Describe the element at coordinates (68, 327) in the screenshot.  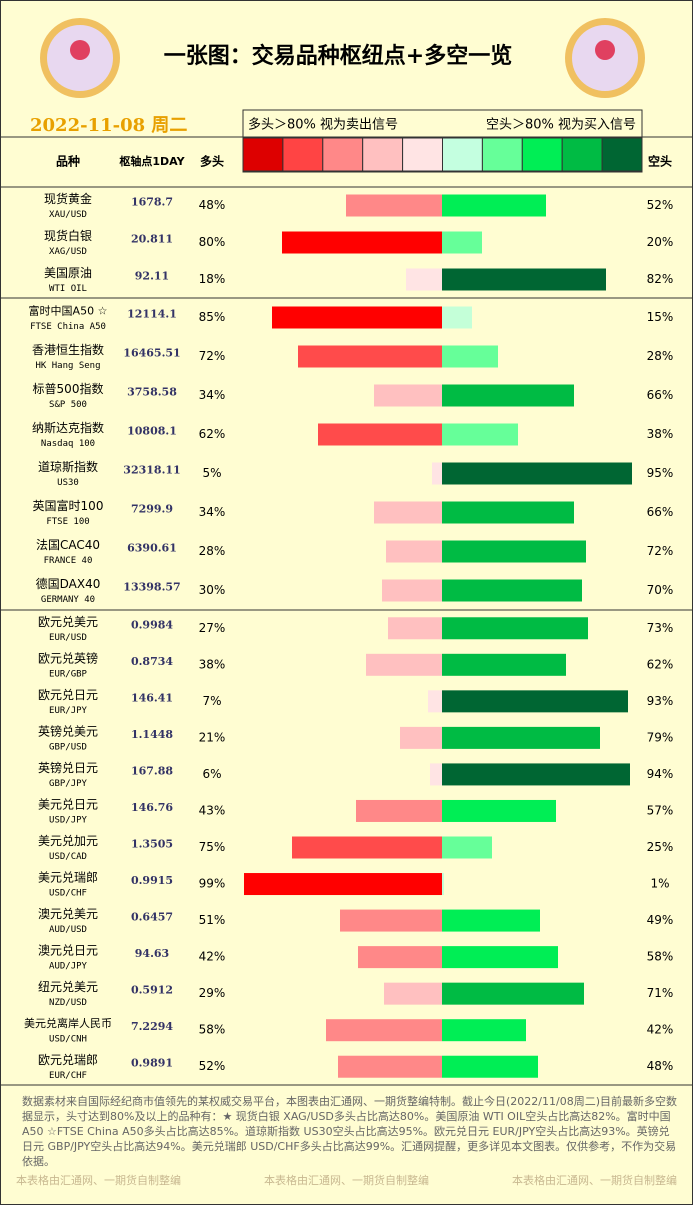
I see `code: FTSE China A50` at that location.